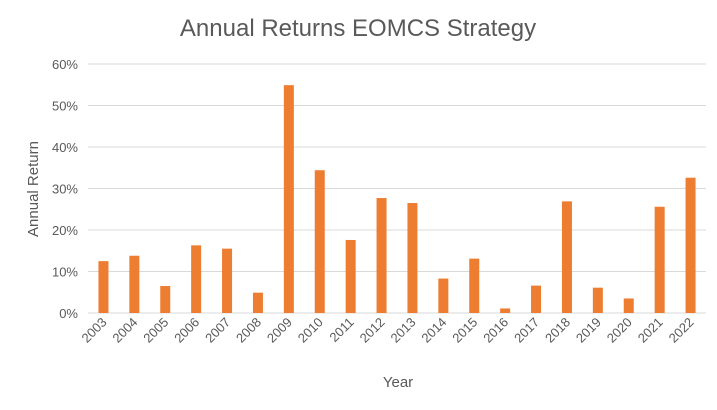 This screenshot has width=717, height=410. I want to click on x-tick-label: 2015, so click(464, 330).